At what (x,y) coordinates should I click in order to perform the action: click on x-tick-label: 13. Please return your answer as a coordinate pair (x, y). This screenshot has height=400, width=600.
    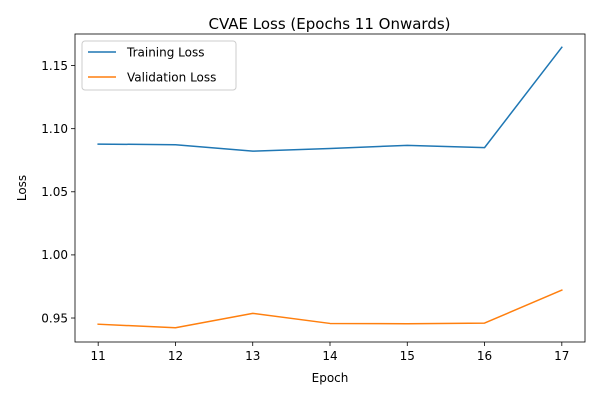
    Looking at the image, I should click on (252, 356).